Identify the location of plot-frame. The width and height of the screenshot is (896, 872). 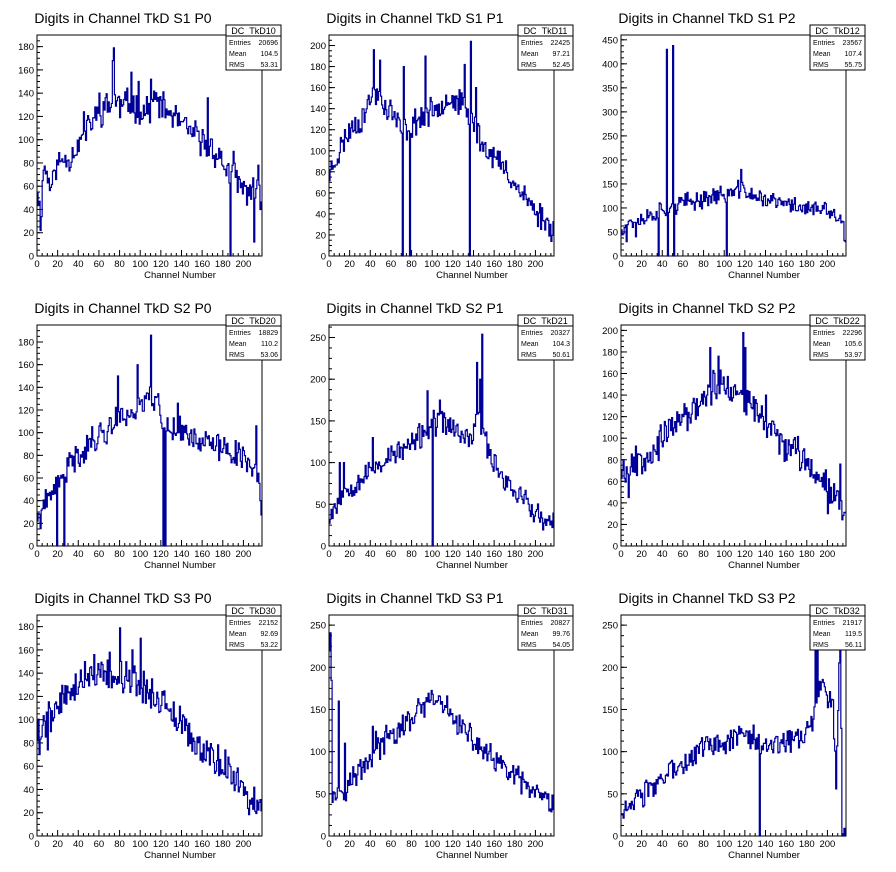
(441, 725).